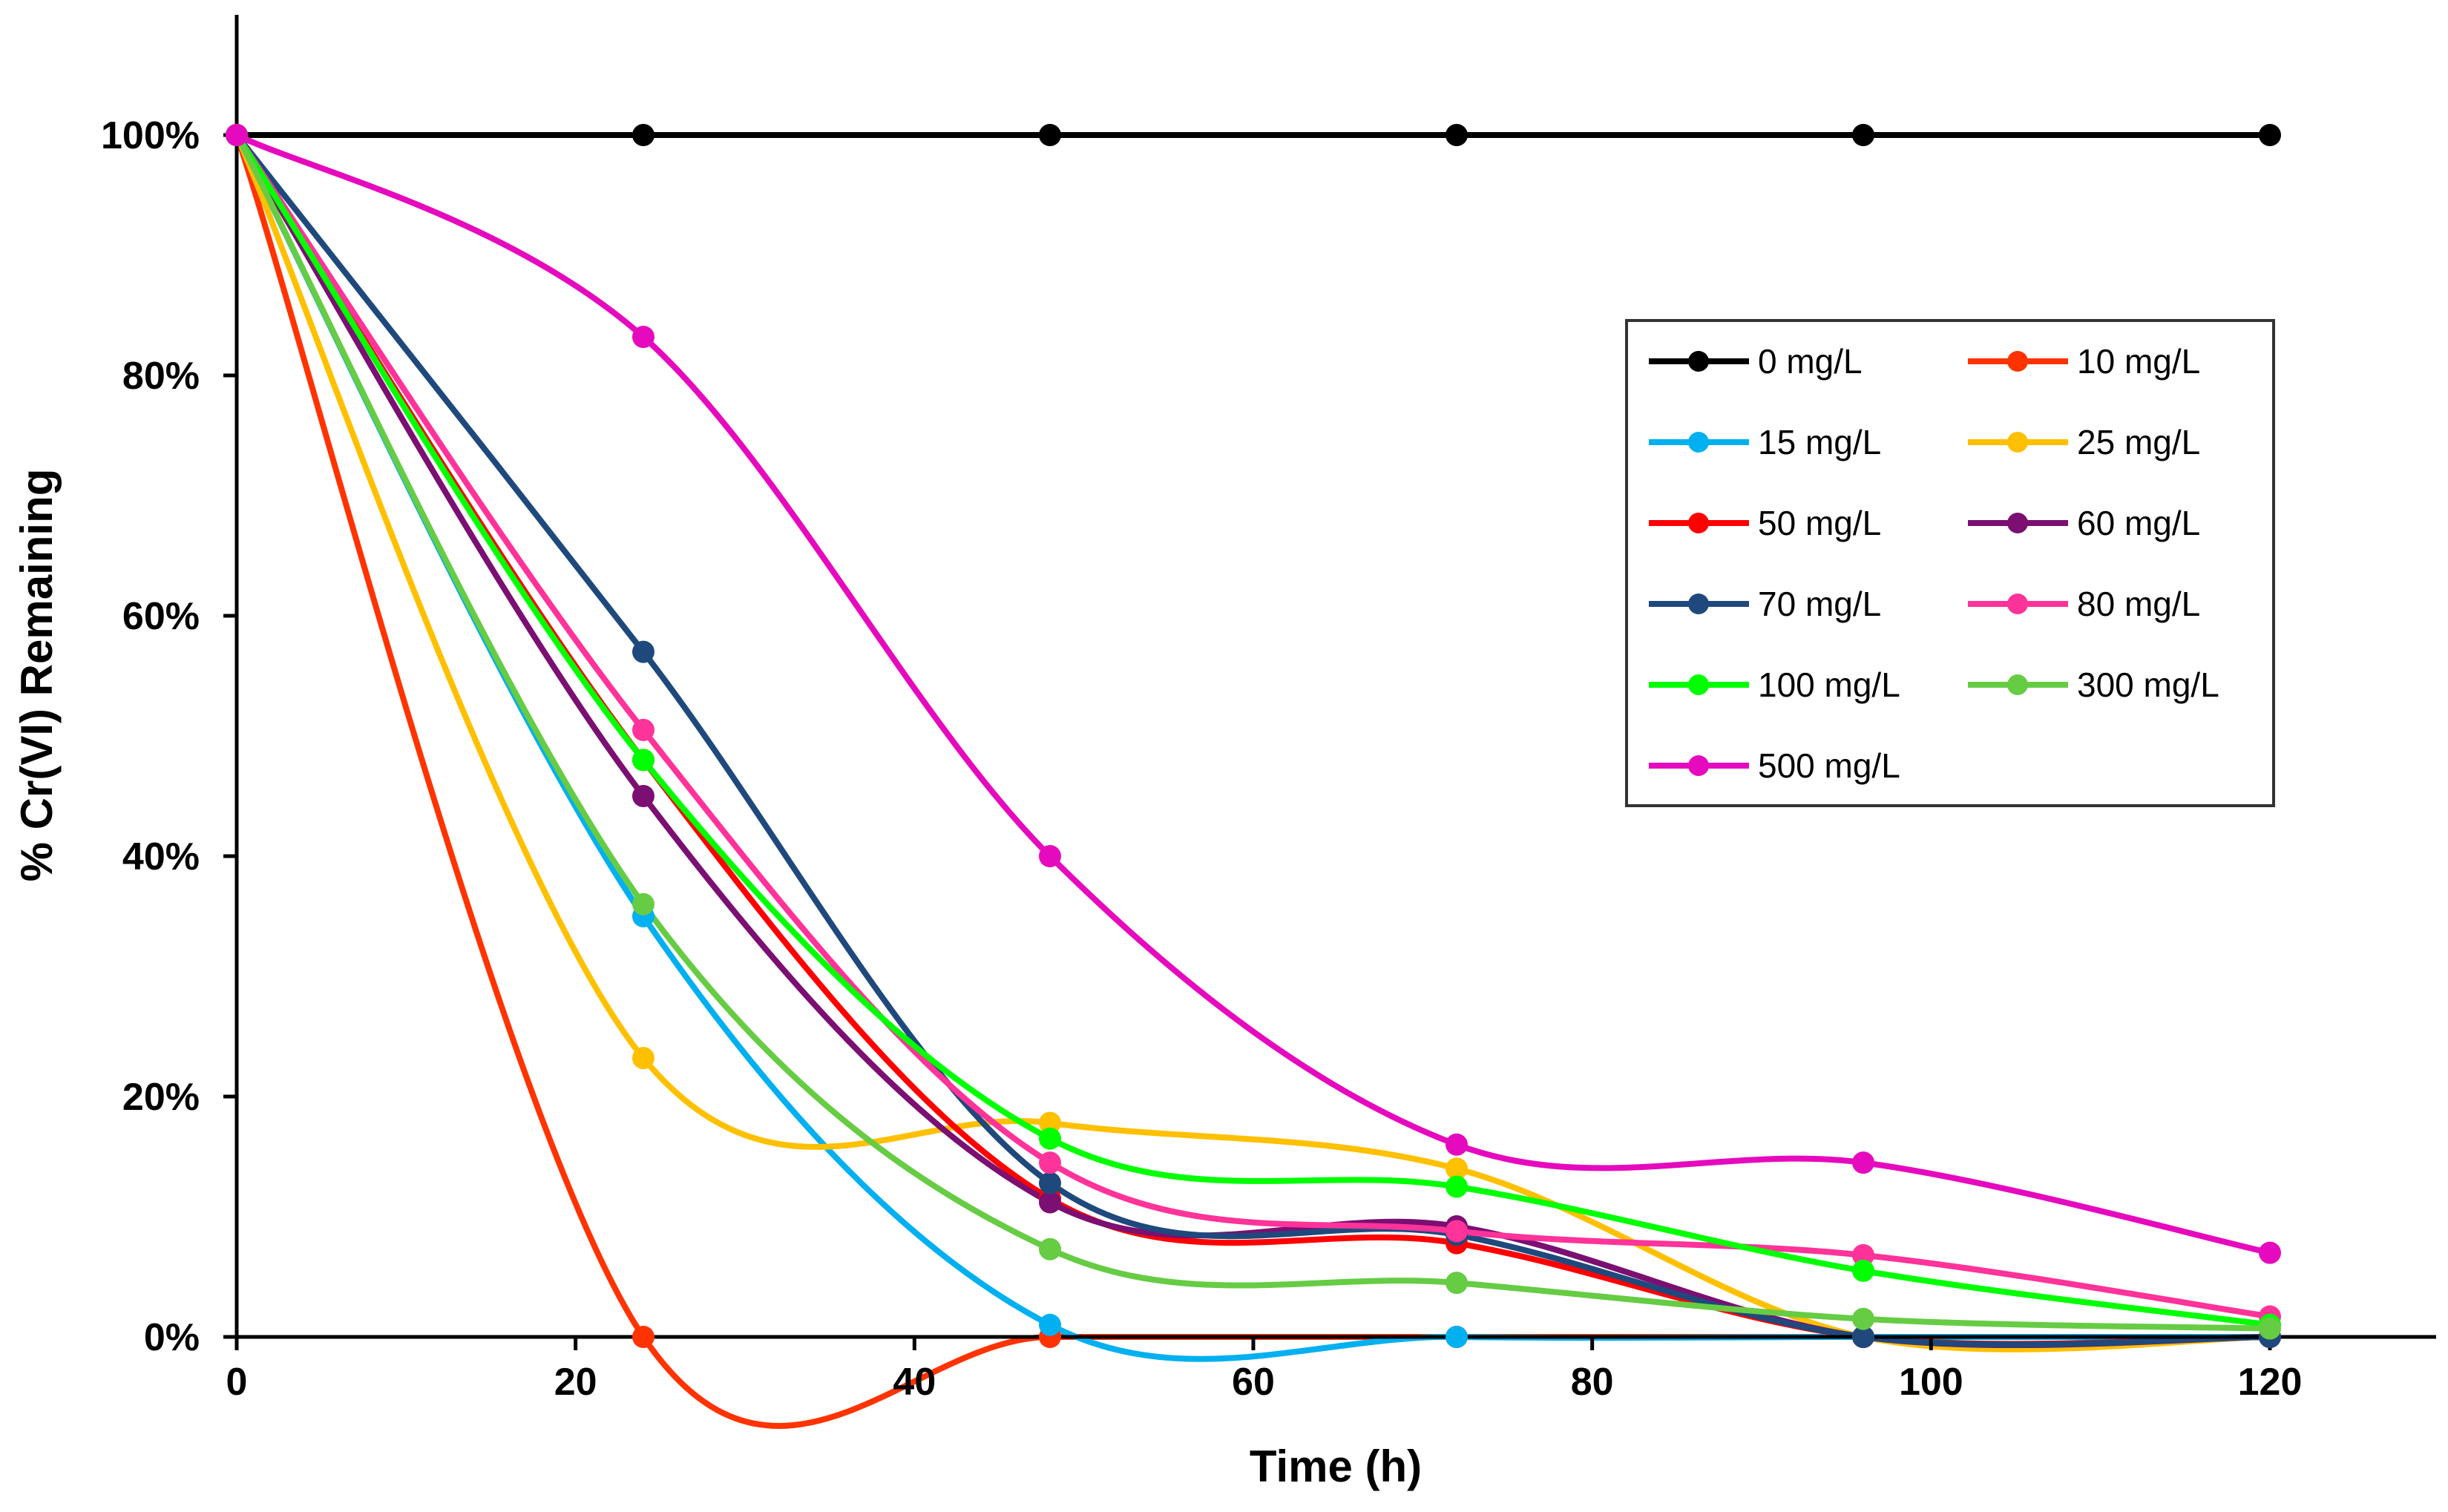 Image resolution: width=2448 pixels, height=1512 pixels. What do you see at coordinates (161, 377) in the screenshot?
I see `y-tick-label: 80%` at bounding box center [161, 377].